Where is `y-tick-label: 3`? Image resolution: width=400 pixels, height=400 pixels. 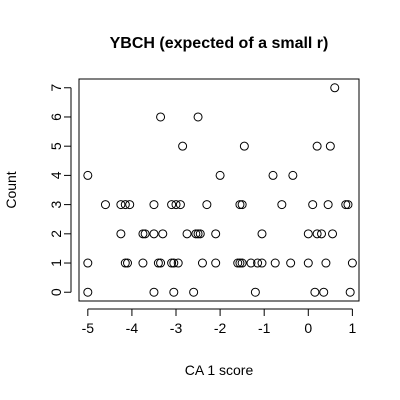
y-tick-label: 3 is located at coordinates (56, 205).